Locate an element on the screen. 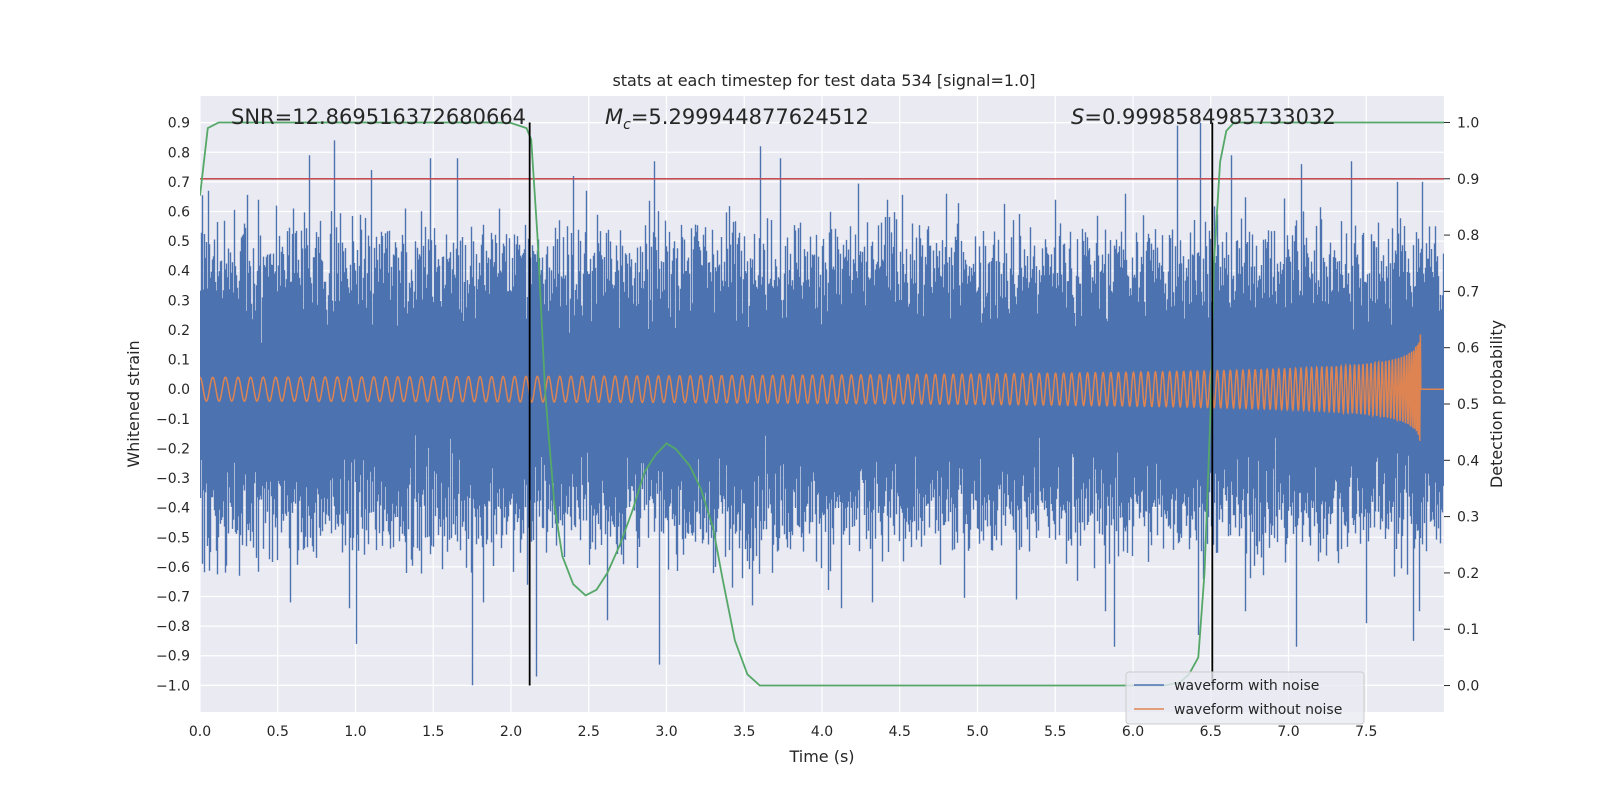 Image resolution: width=1600 pixels, height=800 pixels. legend-label-noise: waveform with noise is located at coordinates (1246, 686).